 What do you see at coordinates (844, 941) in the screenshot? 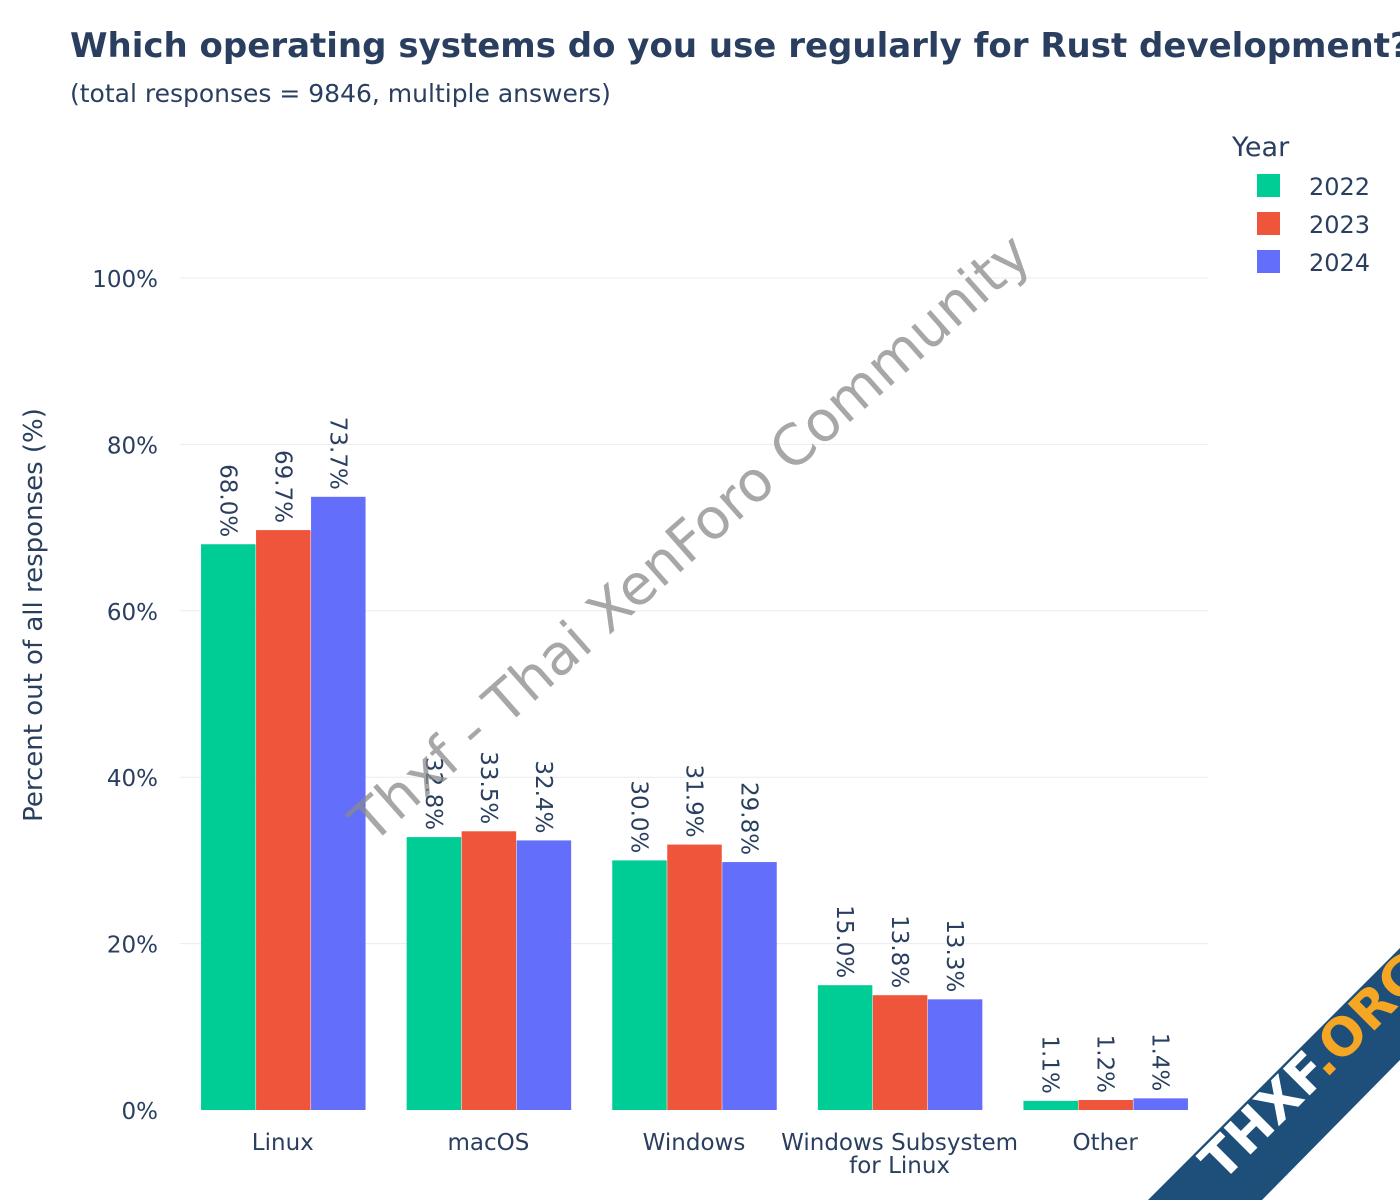
I see `data-label: 15.0%` at bounding box center [844, 941].